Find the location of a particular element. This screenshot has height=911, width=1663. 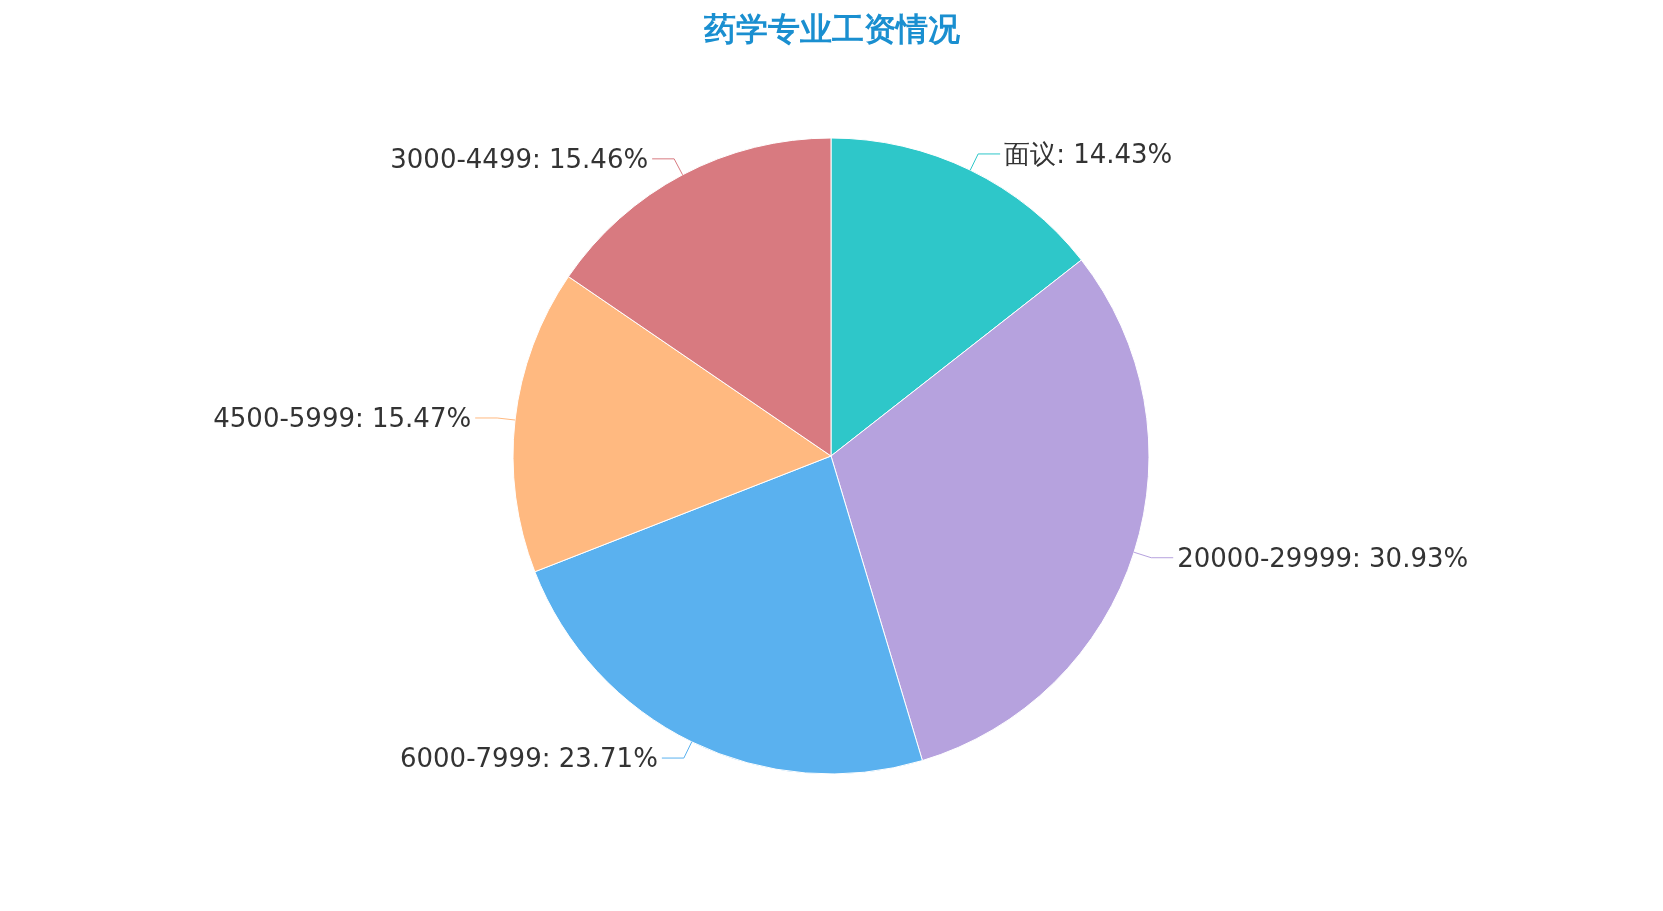

chart-title: 药学专业工资情况 is located at coordinates (831, 29).